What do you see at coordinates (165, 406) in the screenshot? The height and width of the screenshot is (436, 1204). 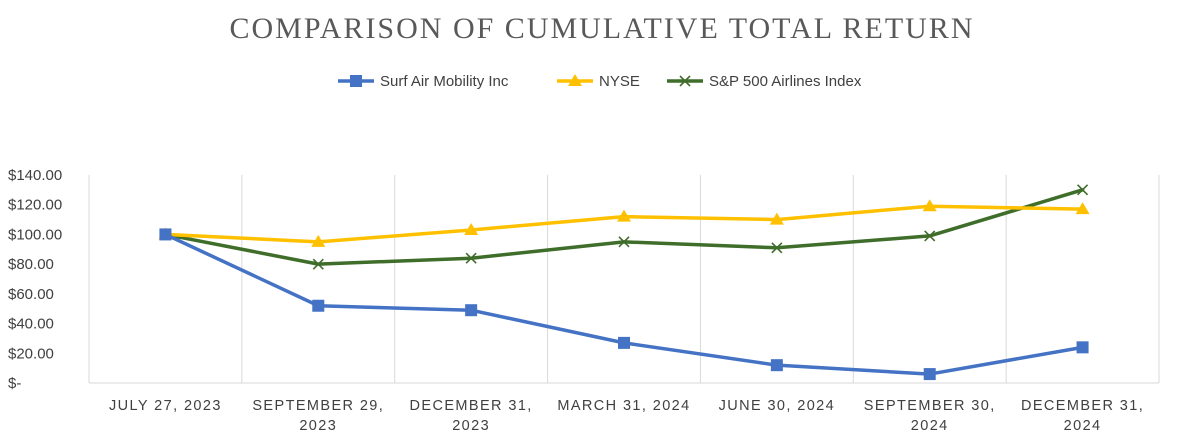 I see `x-tick-label: JULY 27, 2023` at bounding box center [165, 406].